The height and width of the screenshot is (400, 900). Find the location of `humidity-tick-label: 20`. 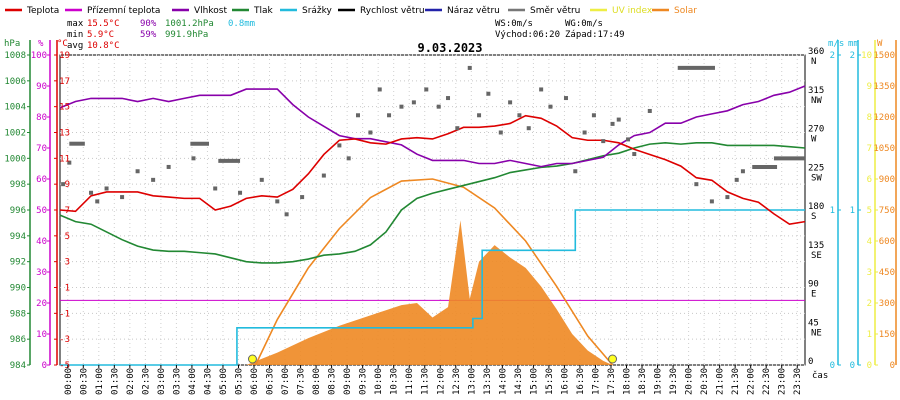

humidity-tick-label: 20 is located at coordinates (41, 304).